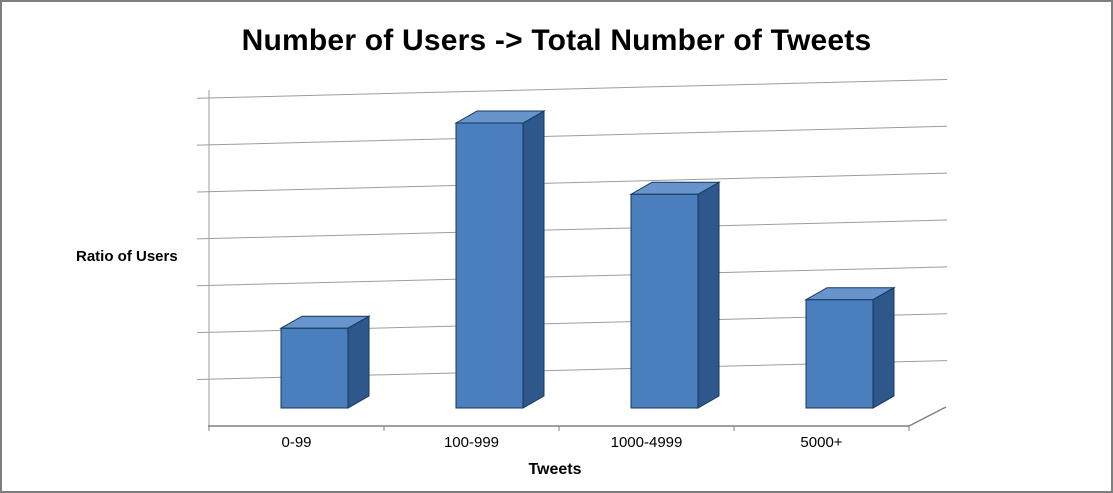 The width and height of the screenshot is (1113, 493). What do you see at coordinates (555, 469) in the screenshot?
I see `x-axis-title: Tweets` at bounding box center [555, 469].